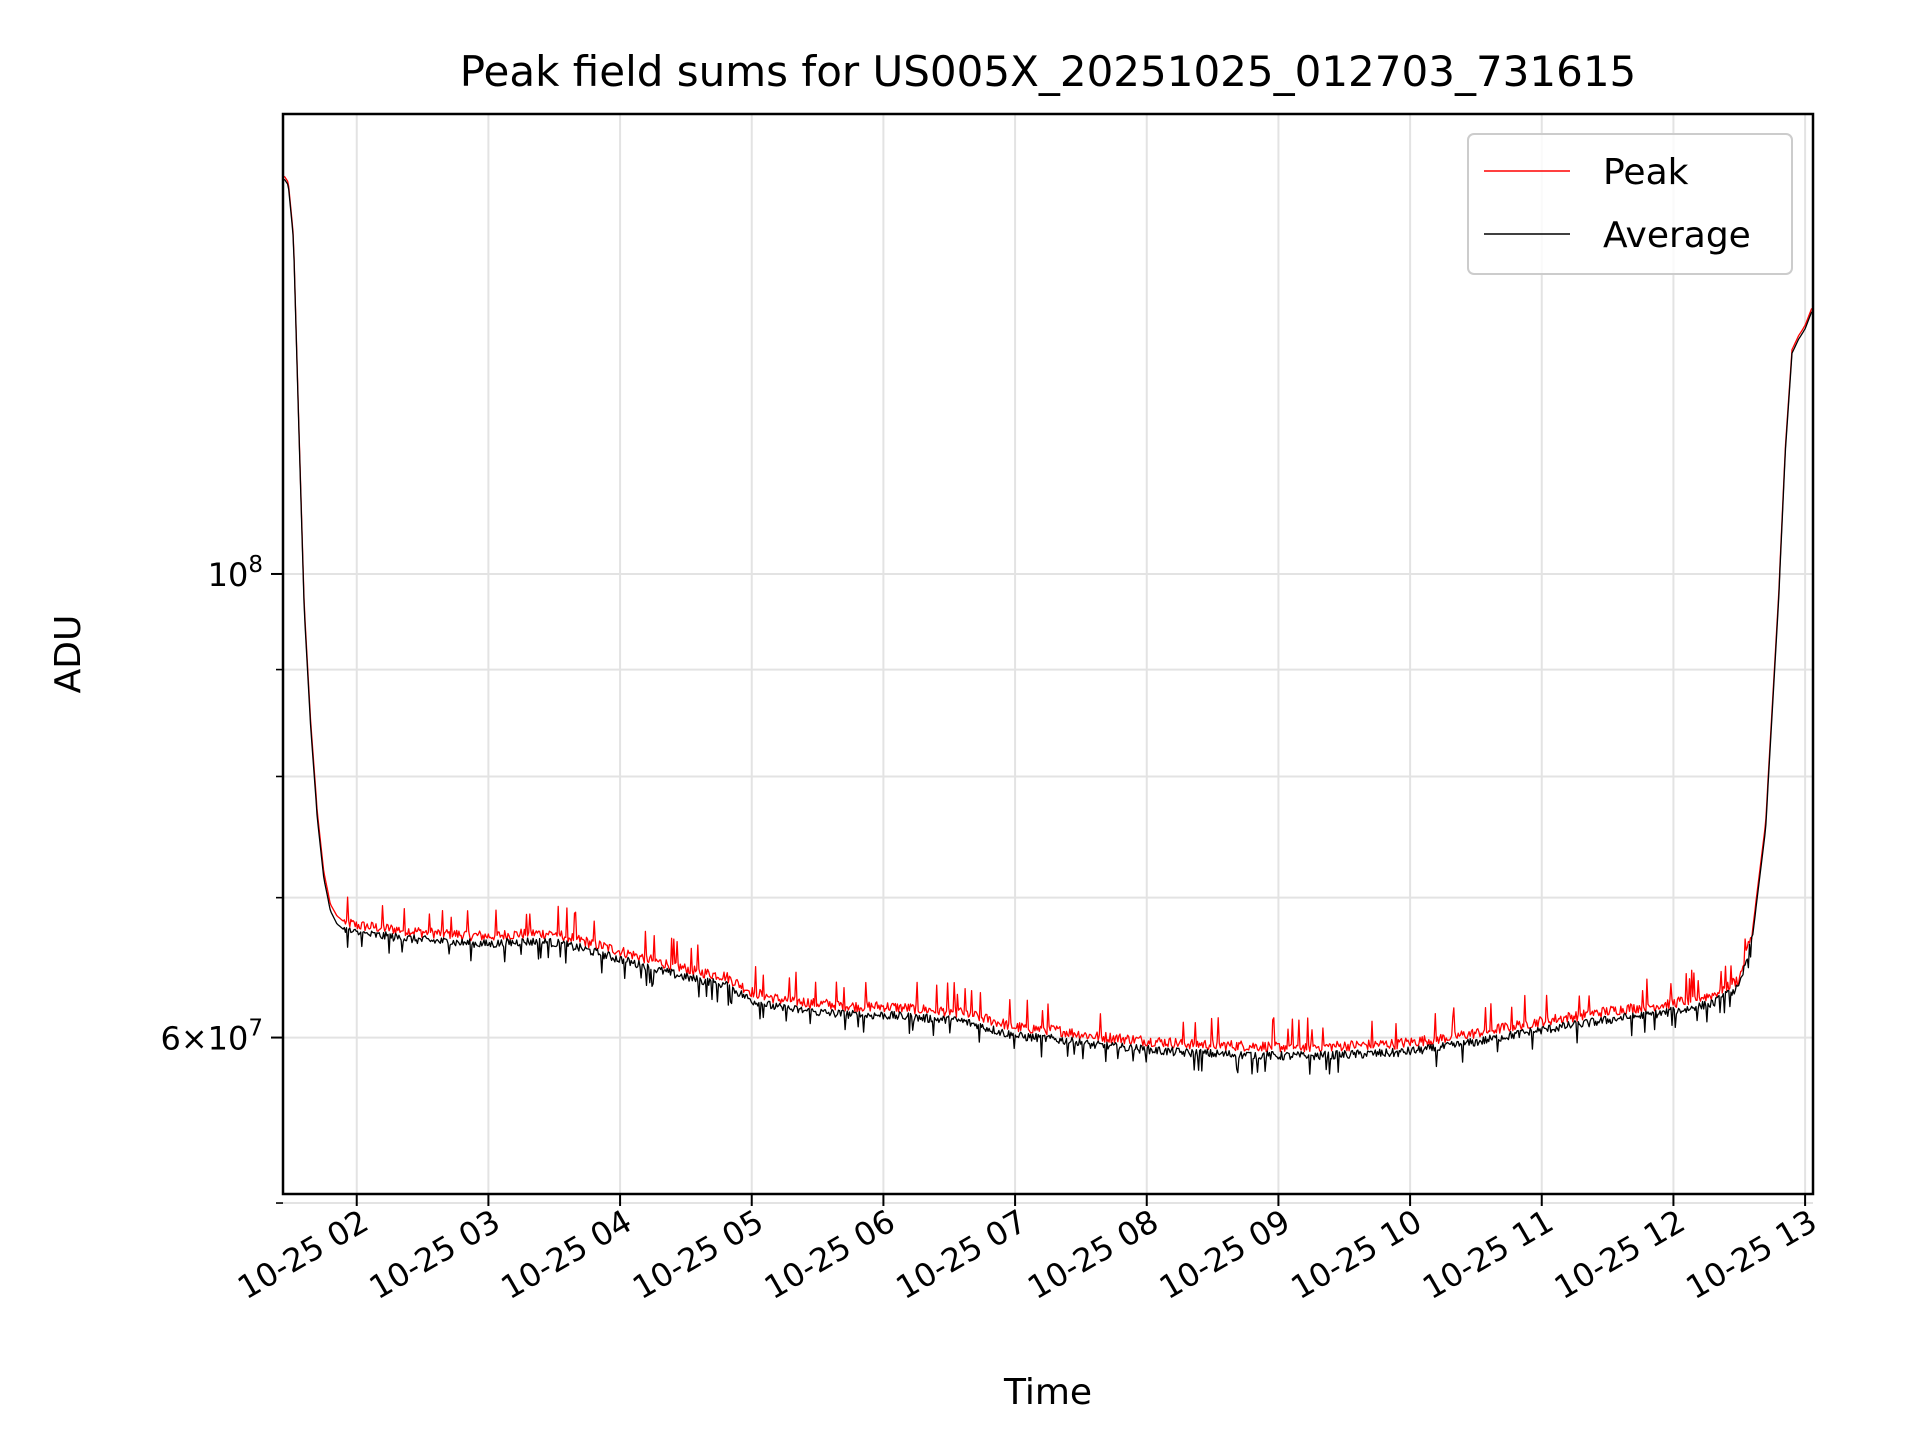 Image resolution: width=1920 pixels, height=1440 pixels. I want to click on y-axis-label: ADU, so click(68, 654).